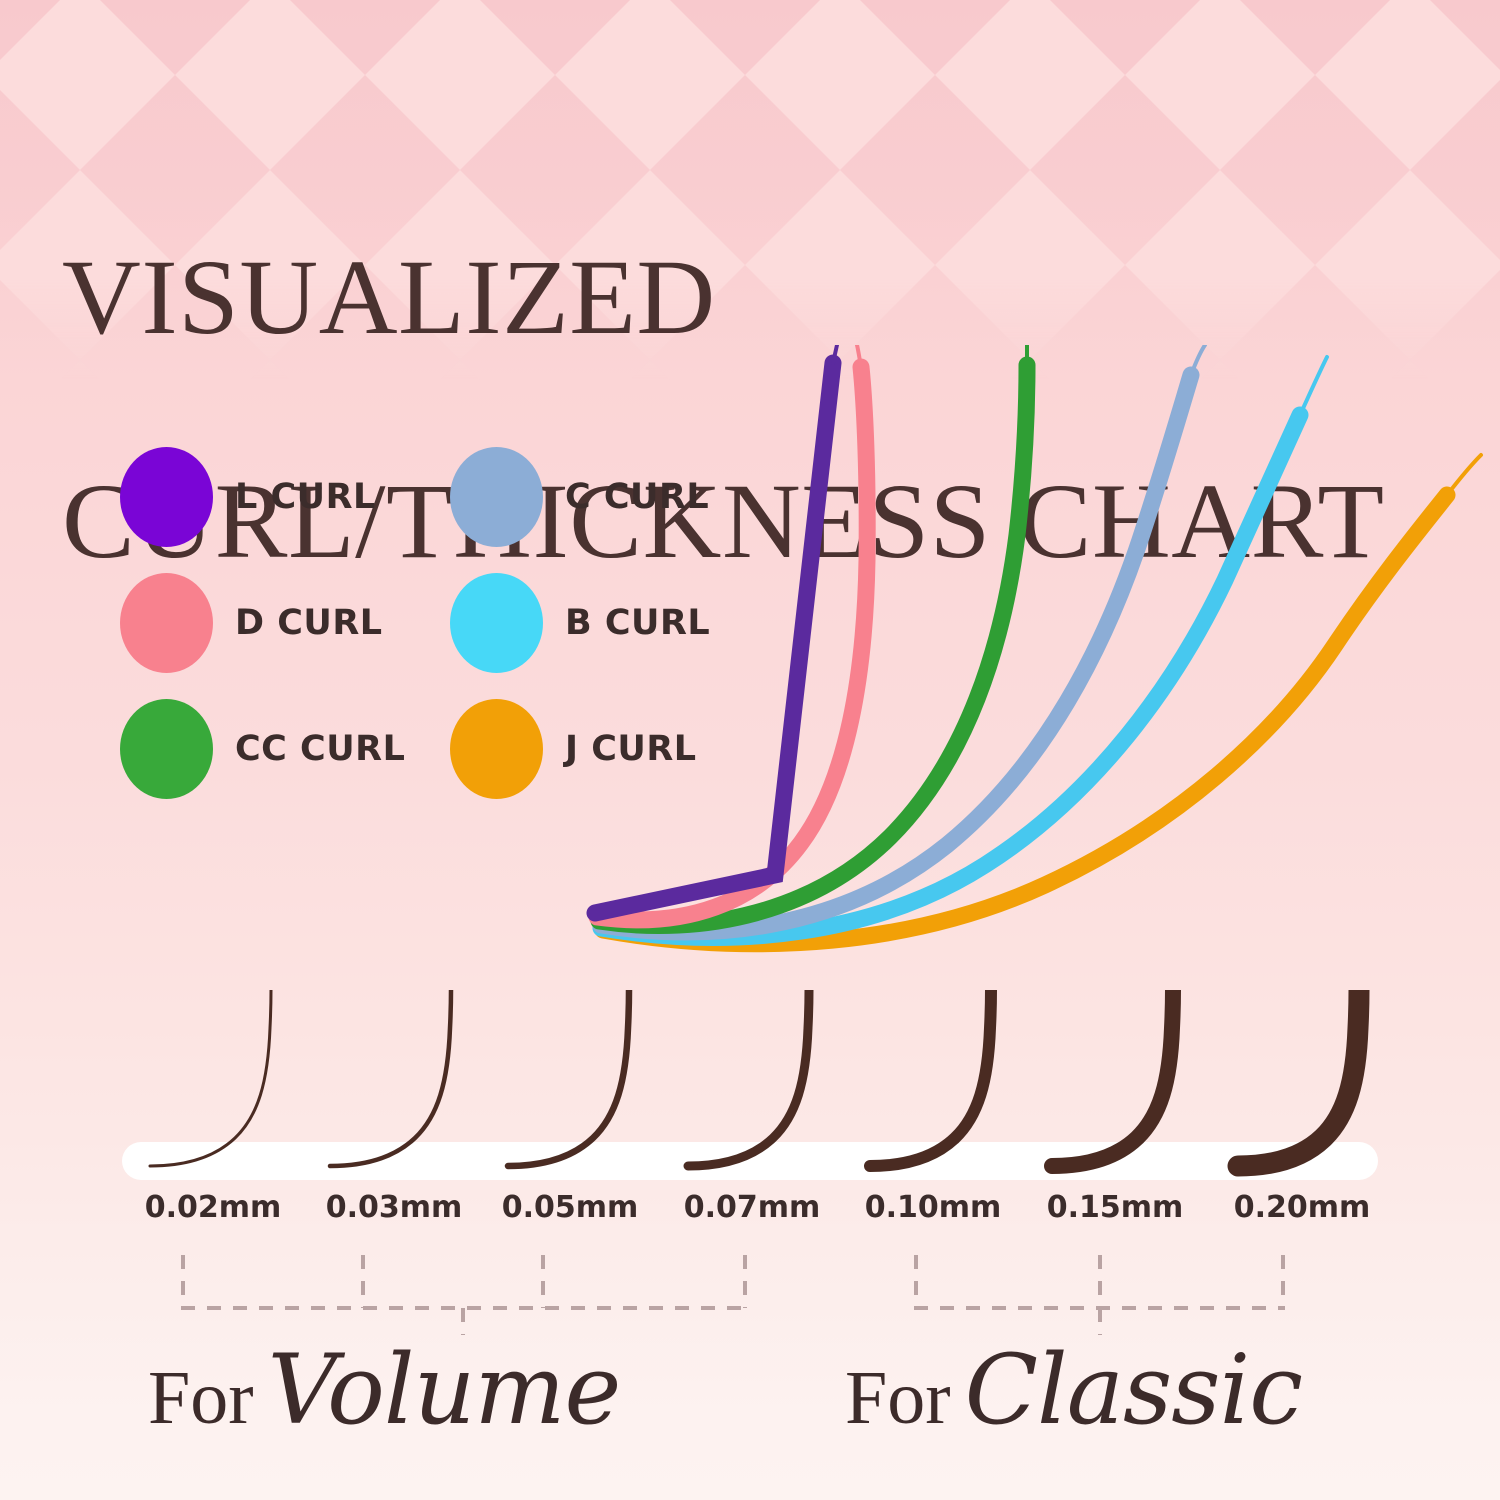 The height and width of the screenshot is (1500, 1500). I want to click on legend-item-cc-curl: CC CURL, so click(285, 749).